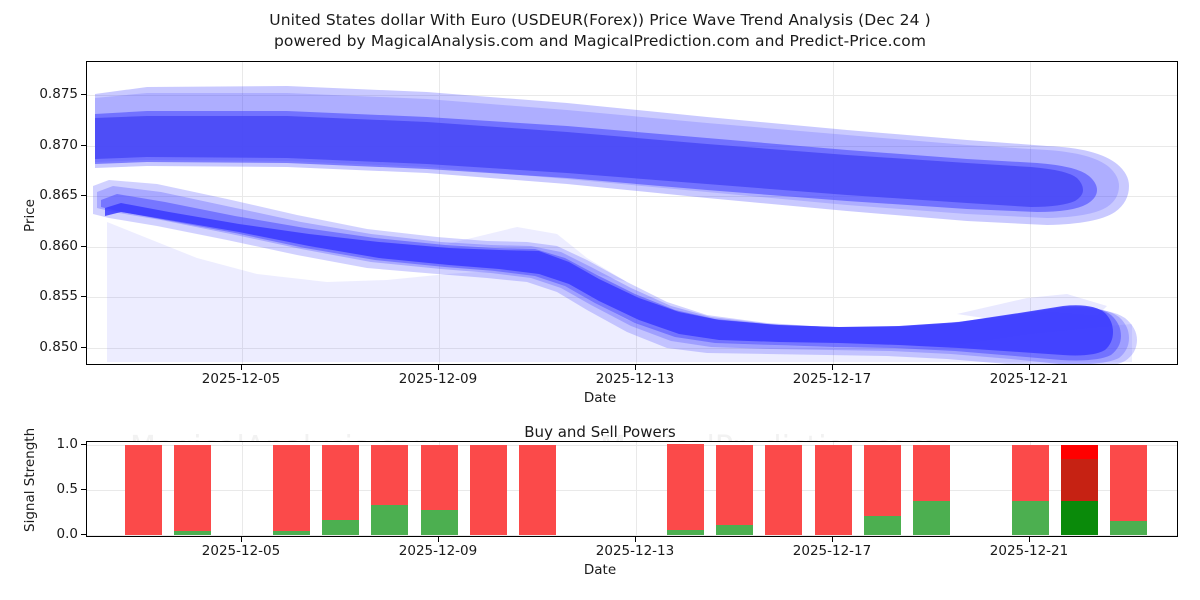 This screenshot has height=600, width=1200. What do you see at coordinates (600, 570) in the screenshot?
I see `signal-date-axis-label: Date` at bounding box center [600, 570].